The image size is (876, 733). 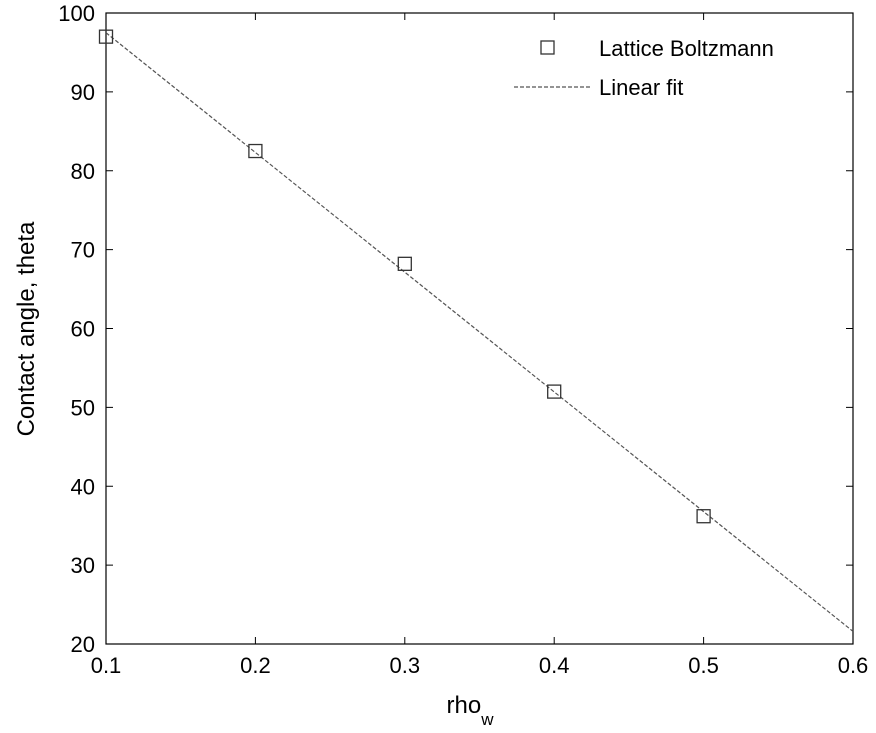 What do you see at coordinates (686, 48) in the screenshot?
I see `legend-label-lattice-boltzmann: Lattice Boltzmann` at bounding box center [686, 48].